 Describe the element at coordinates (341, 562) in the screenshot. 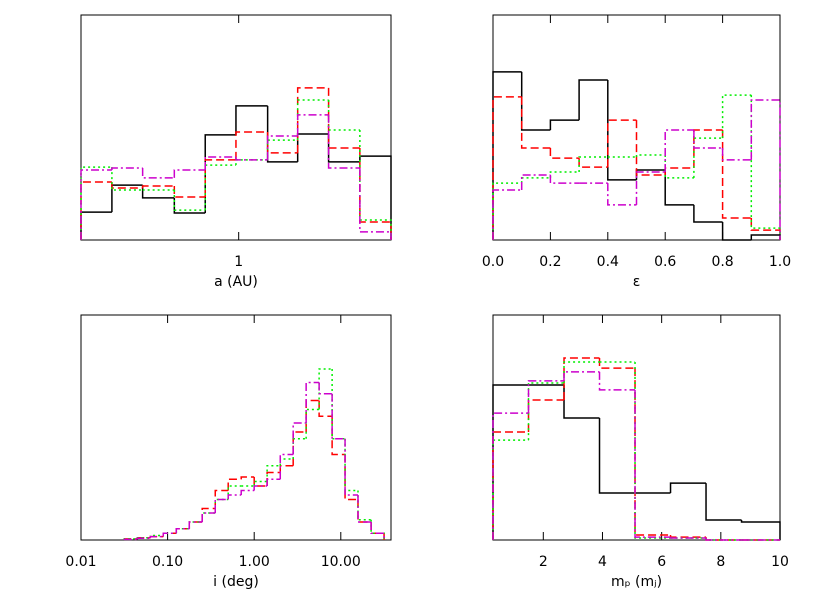

I see `x-tick-label: 10.00` at that location.